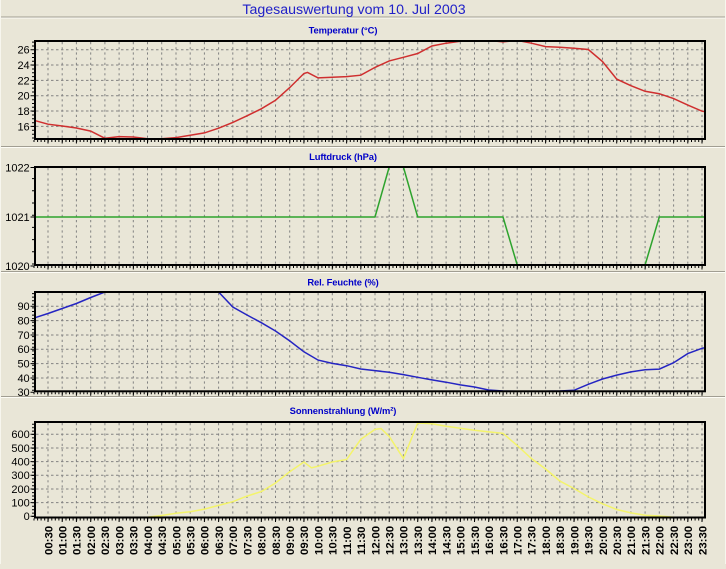  I want to click on svg-text: 100, so click(20, 504).